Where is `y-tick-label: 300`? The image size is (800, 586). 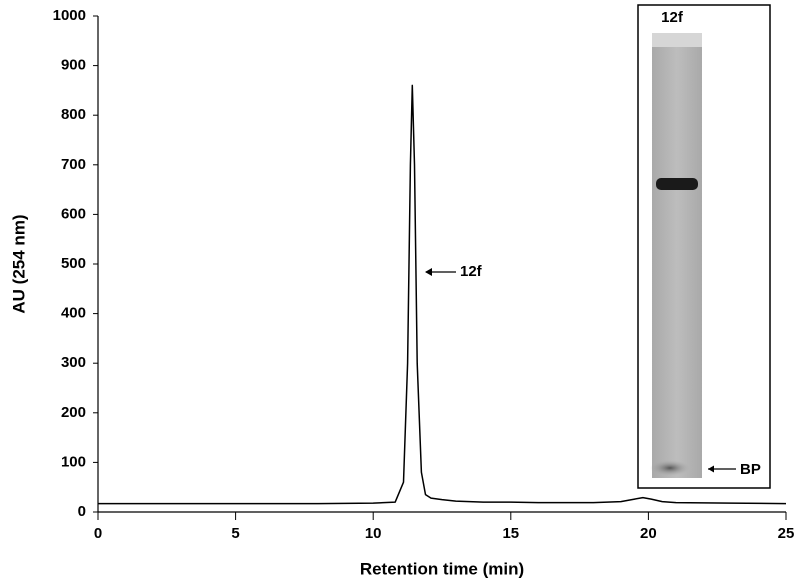
y-tick-label: 300 is located at coordinates (73, 362).